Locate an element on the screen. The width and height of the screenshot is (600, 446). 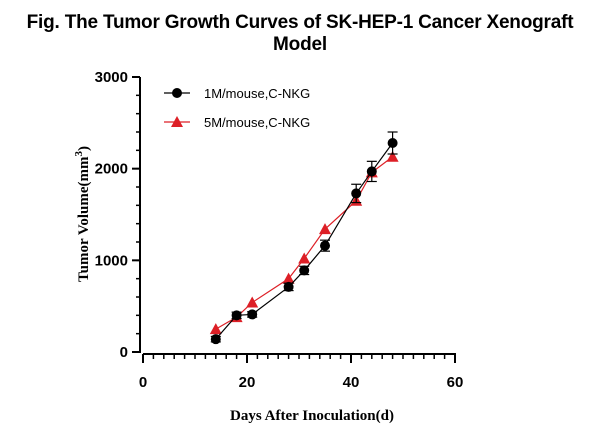
y-tick-label: 3000 is located at coordinates (111, 77).